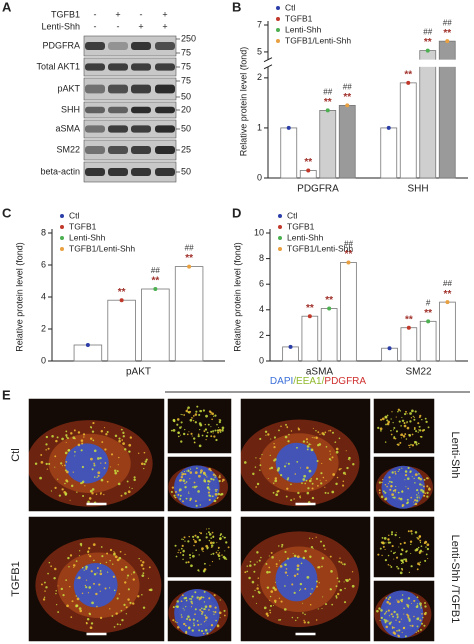  Describe the element at coordinates (130, 89) in the screenshot. I see `blot-strip` at that location.